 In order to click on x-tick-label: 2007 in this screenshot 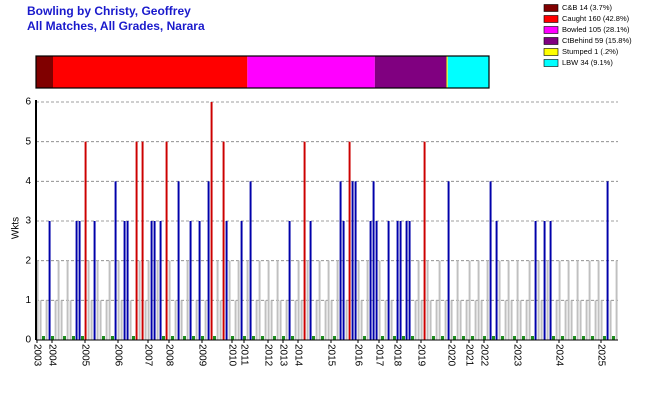, I will do `click(147, 355)`.